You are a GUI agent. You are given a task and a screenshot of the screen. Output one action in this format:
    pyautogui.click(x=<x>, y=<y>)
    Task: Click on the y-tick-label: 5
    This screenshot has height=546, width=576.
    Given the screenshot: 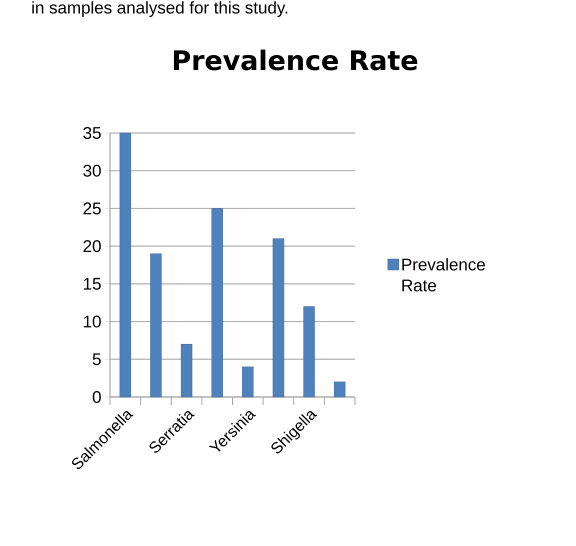 What is the action you would take?
    pyautogui.click(x=96, y=359)
    